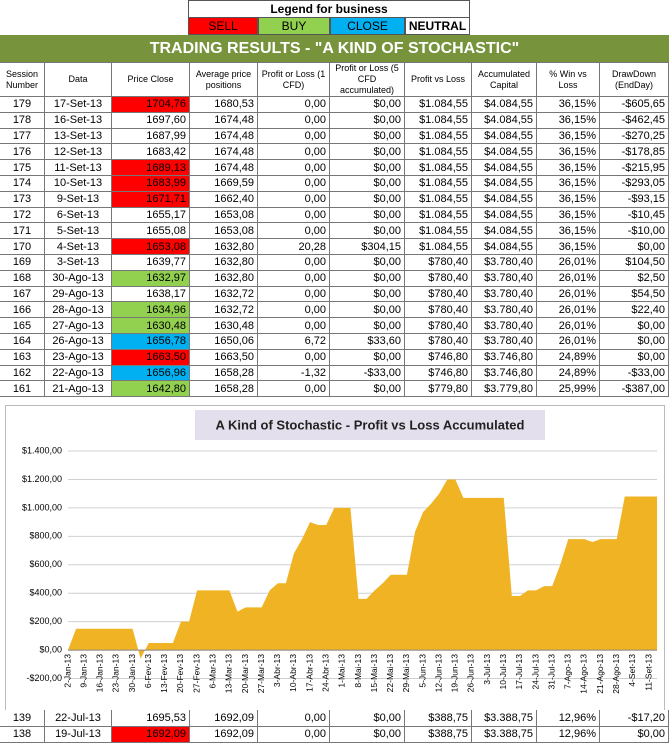 Image resolution: width=669 pixels, height=743 pixels. Describe the element at coordinates (151, 373) in the screenshot. I see `table-cell: 1656,96` at that location.